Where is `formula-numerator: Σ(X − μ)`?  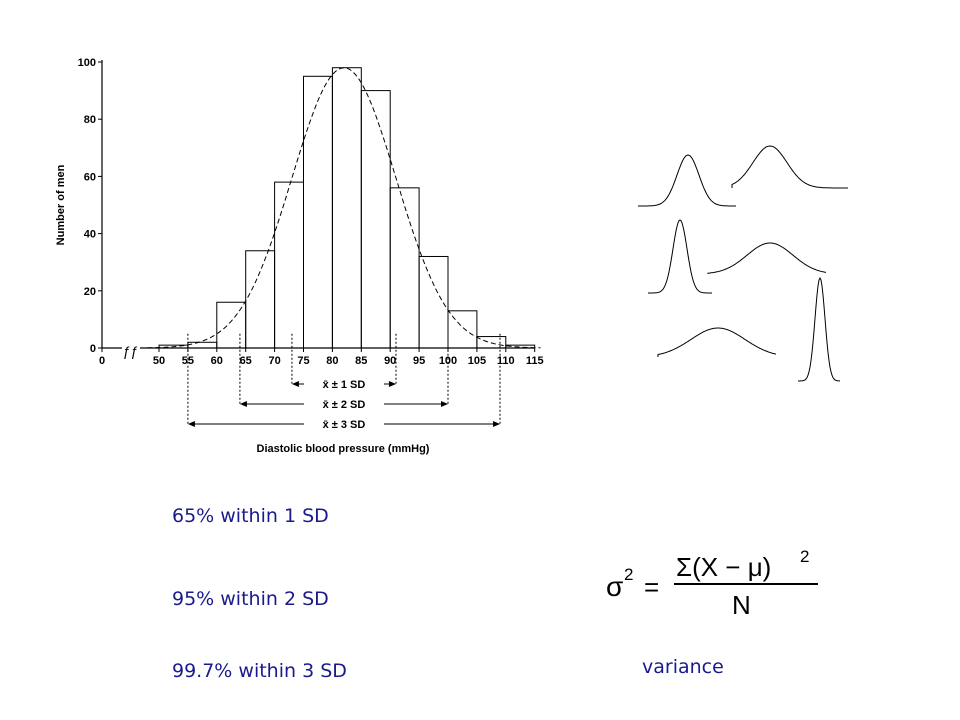 formula-numerator: Σ(X − μ) is located at coordinates (723, 567).